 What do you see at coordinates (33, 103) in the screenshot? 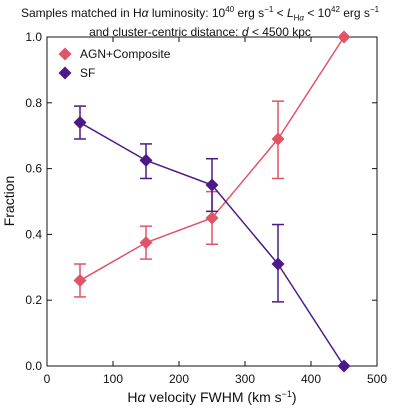
I see `y-tick-label: 0.8` at bounding box center [33, 103].